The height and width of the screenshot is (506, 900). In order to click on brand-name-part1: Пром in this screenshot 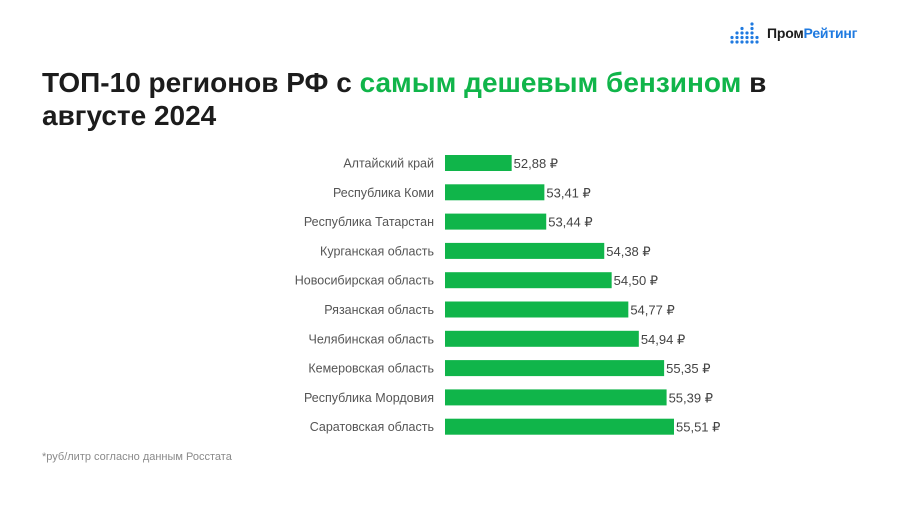, I will do `click(785, 33)`.